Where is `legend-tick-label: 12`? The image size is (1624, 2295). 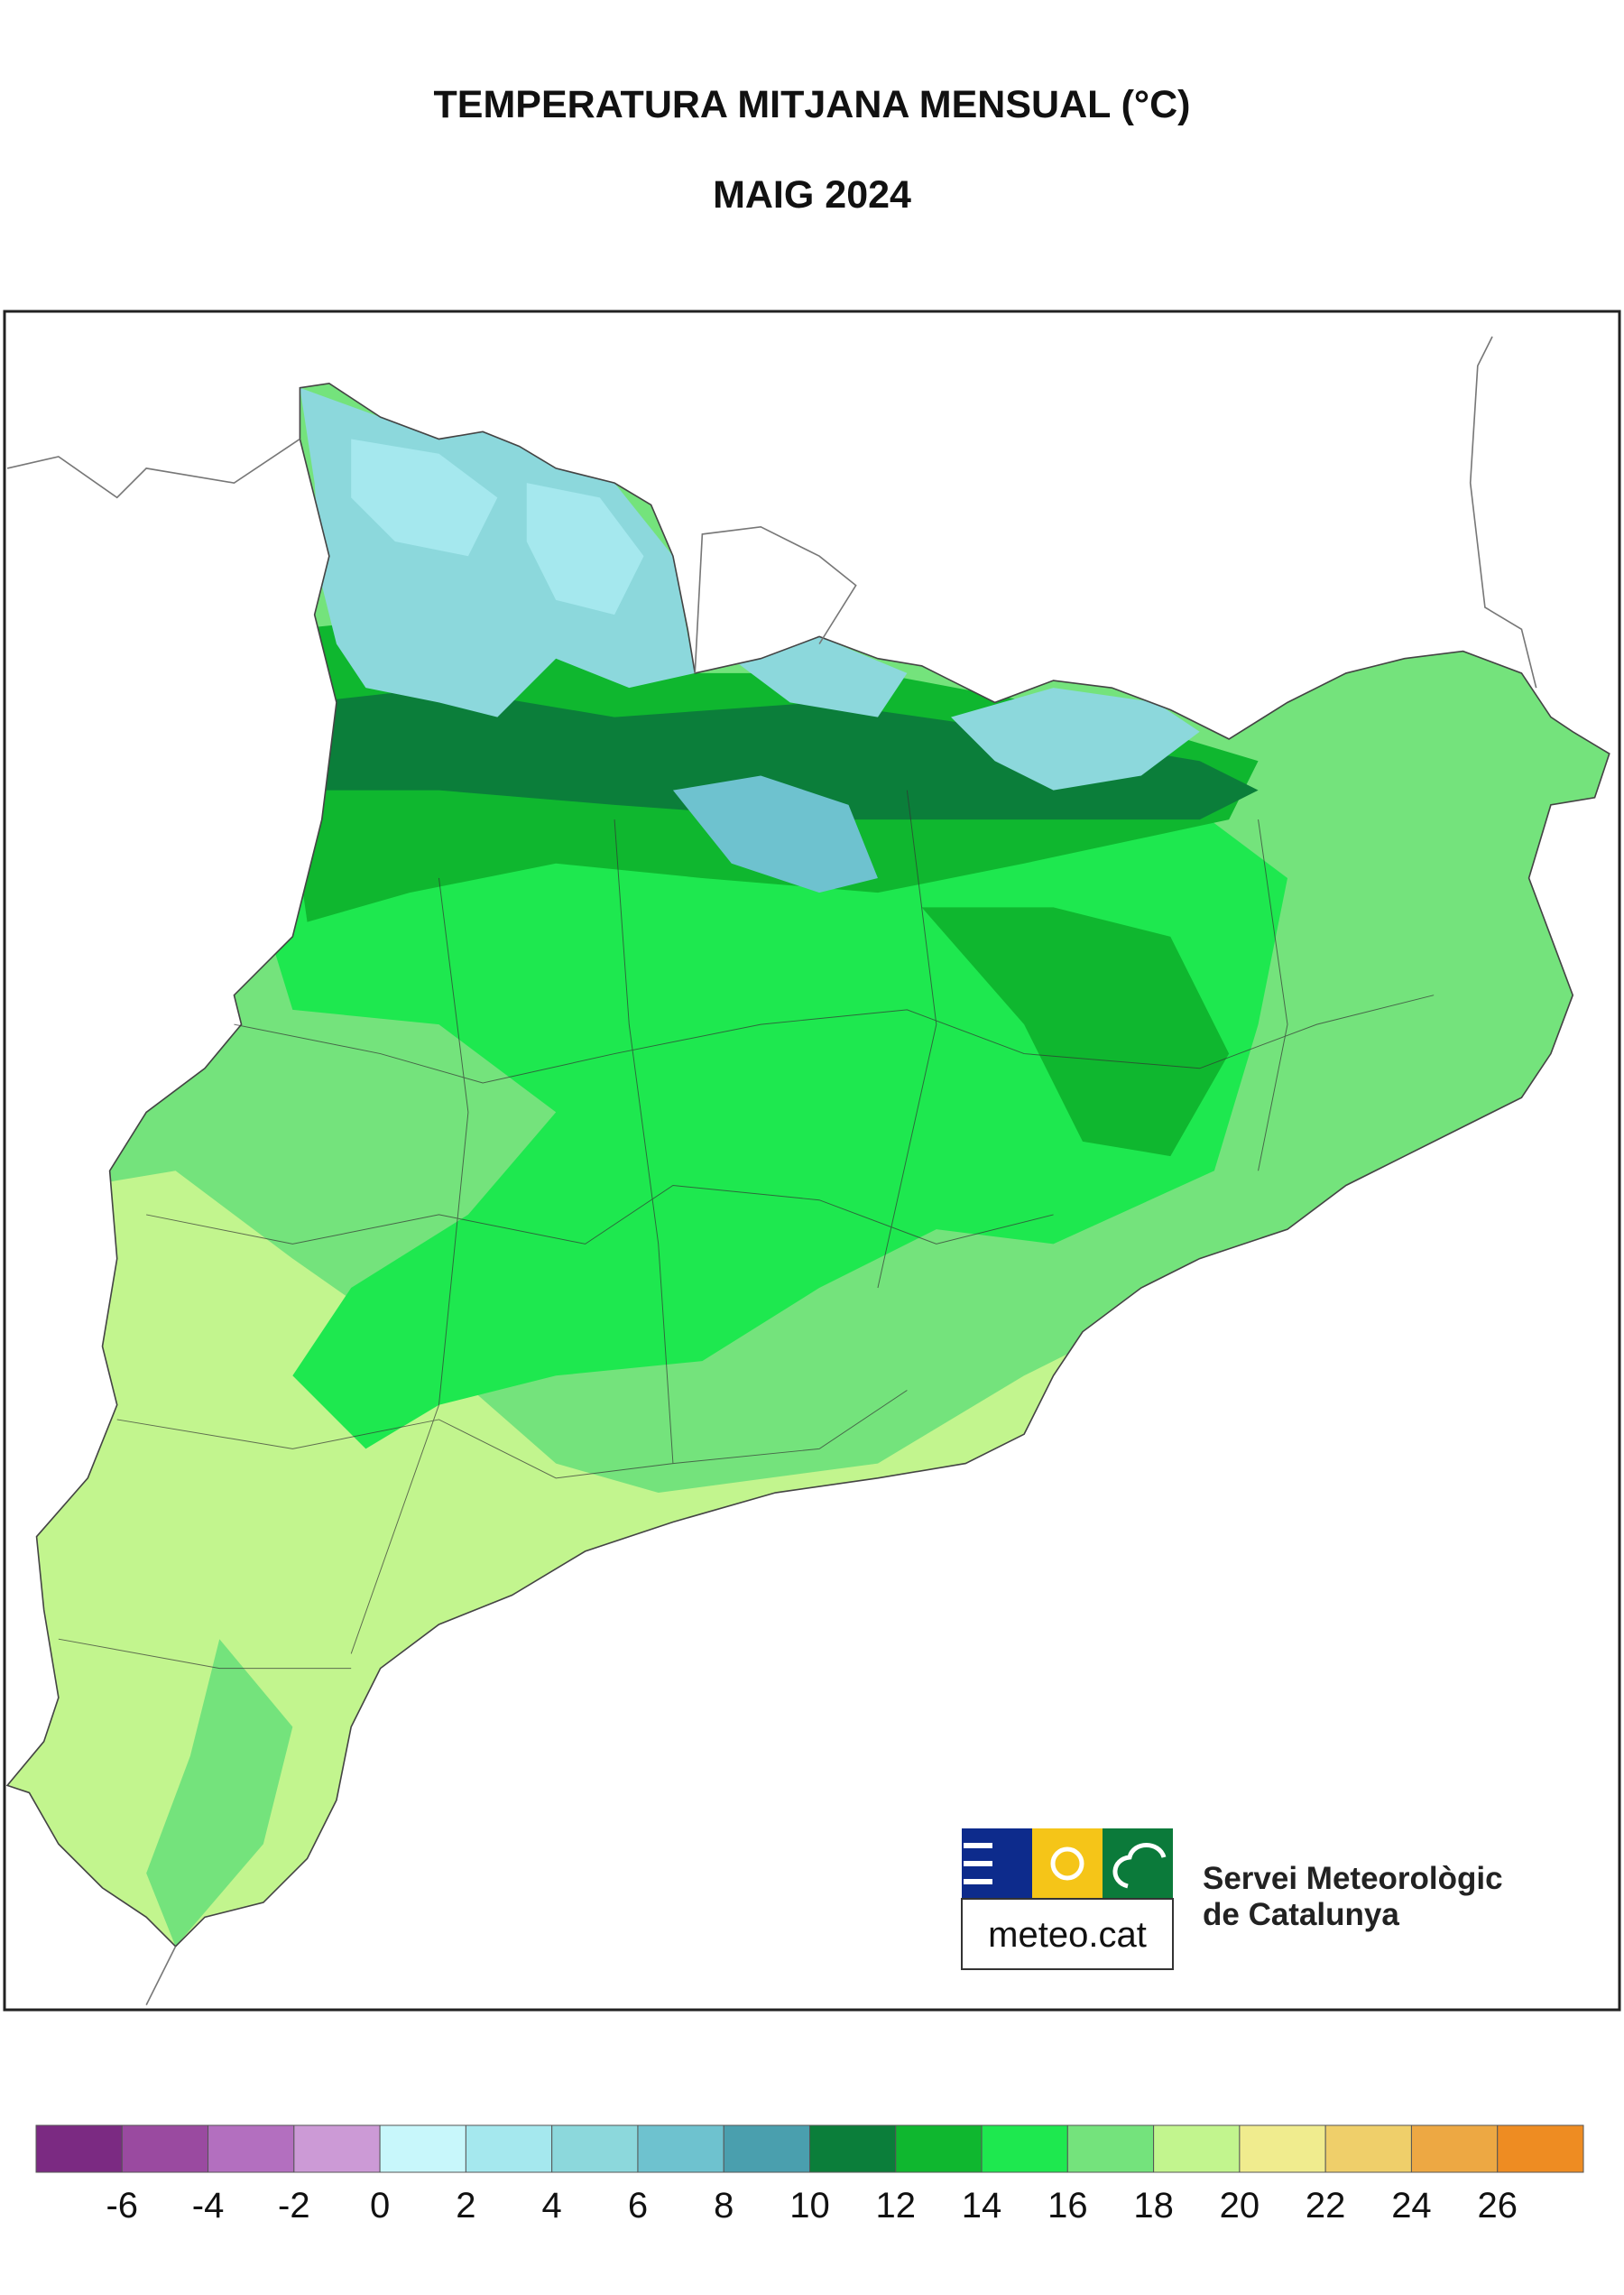 legend-tick-label: 12 is located at coordinates (897, 2206).